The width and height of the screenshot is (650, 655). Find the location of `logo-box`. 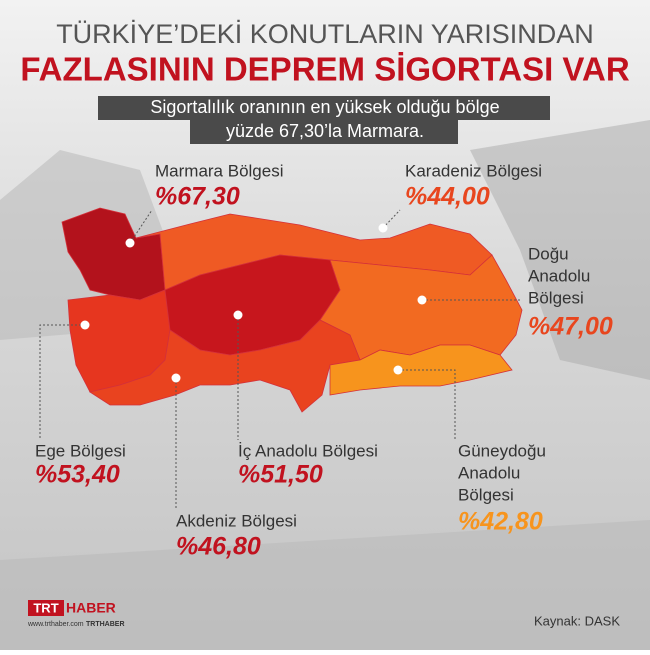

logo-box is located at coordinates (46, 608).